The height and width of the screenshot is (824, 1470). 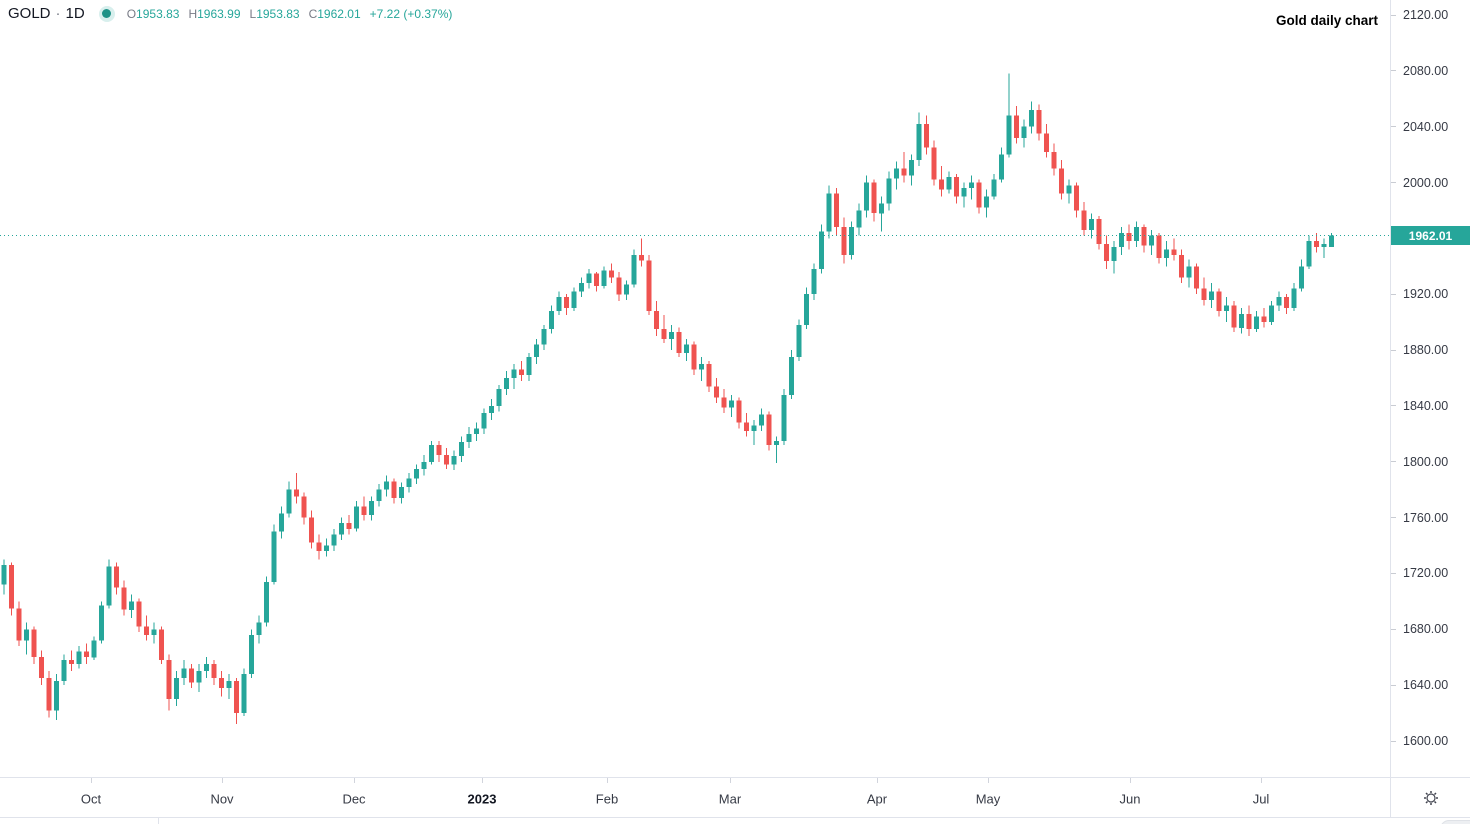 What do you see at coordinates (730, 799) in the screenshot?
I see `time-axis-label: Mar` at bounding box center [730, 799].